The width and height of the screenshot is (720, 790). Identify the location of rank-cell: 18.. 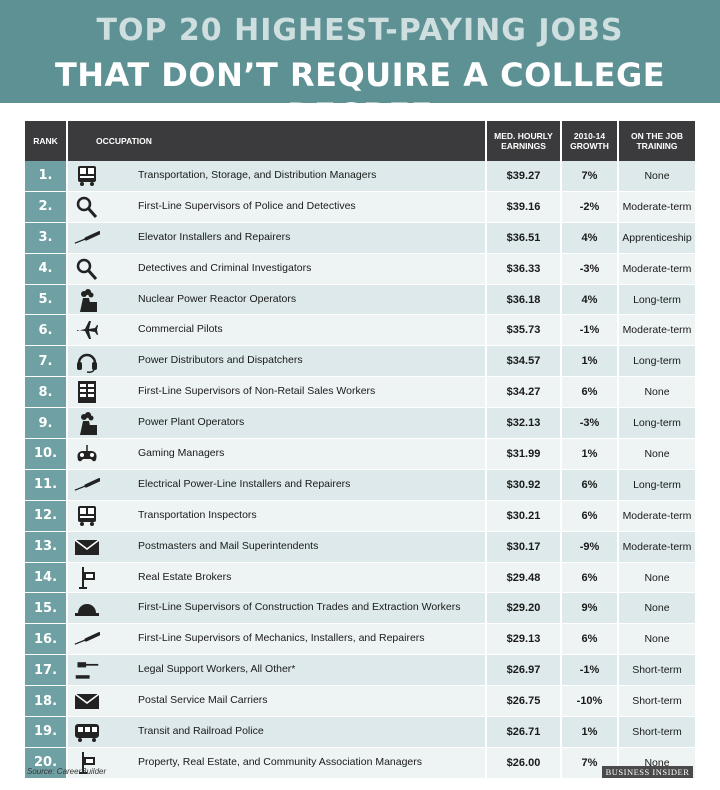
(46, 701).